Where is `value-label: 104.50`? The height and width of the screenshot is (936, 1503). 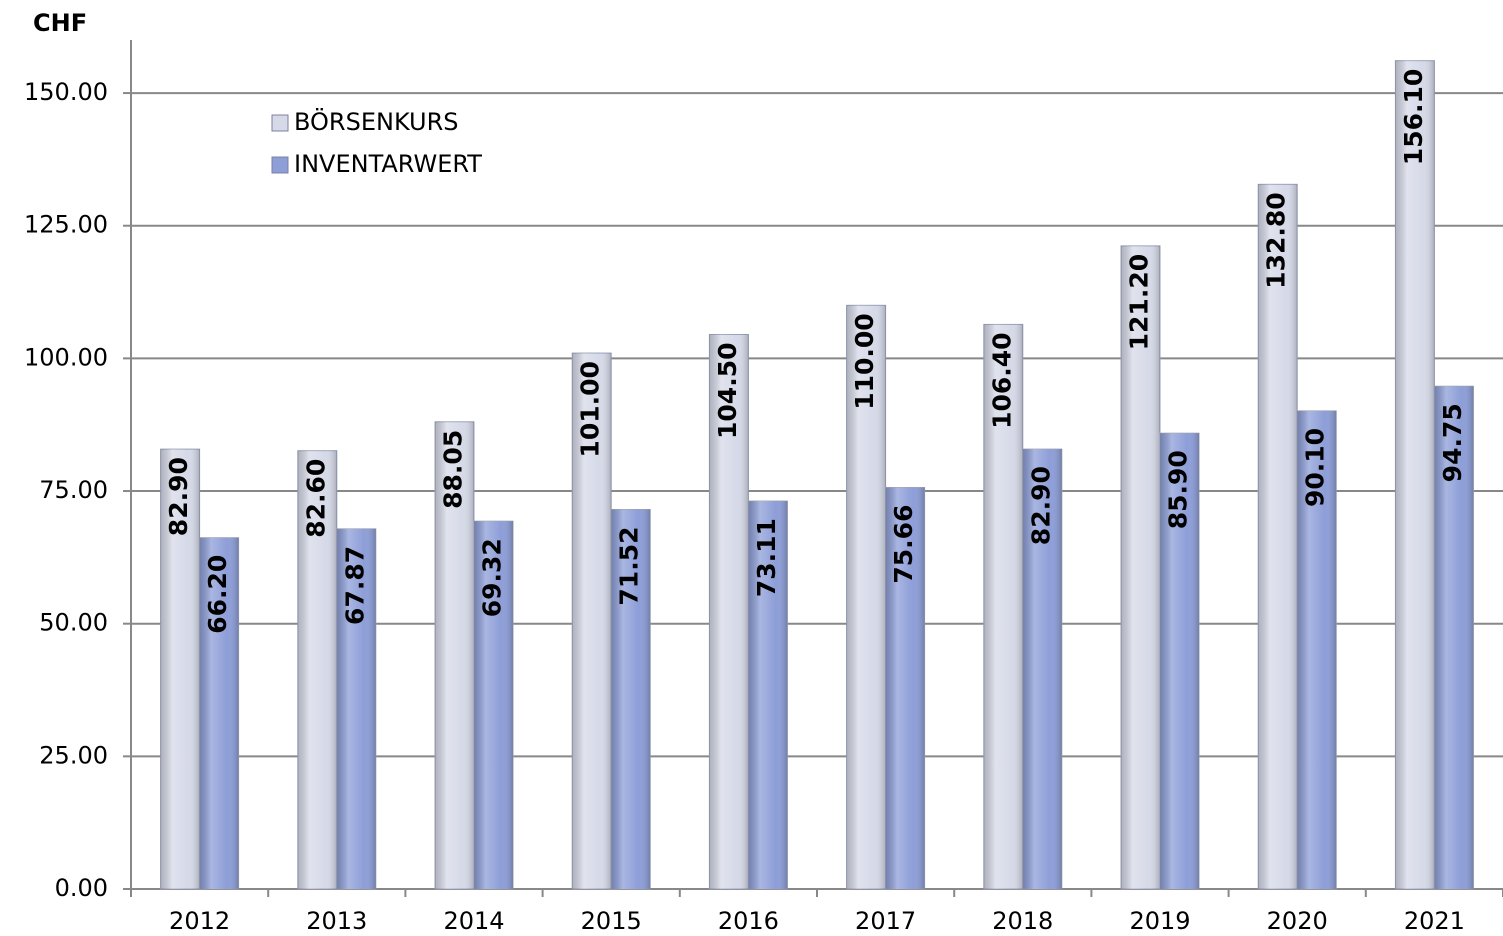 value-label: 104.50 is located at coordinates (727, 390).